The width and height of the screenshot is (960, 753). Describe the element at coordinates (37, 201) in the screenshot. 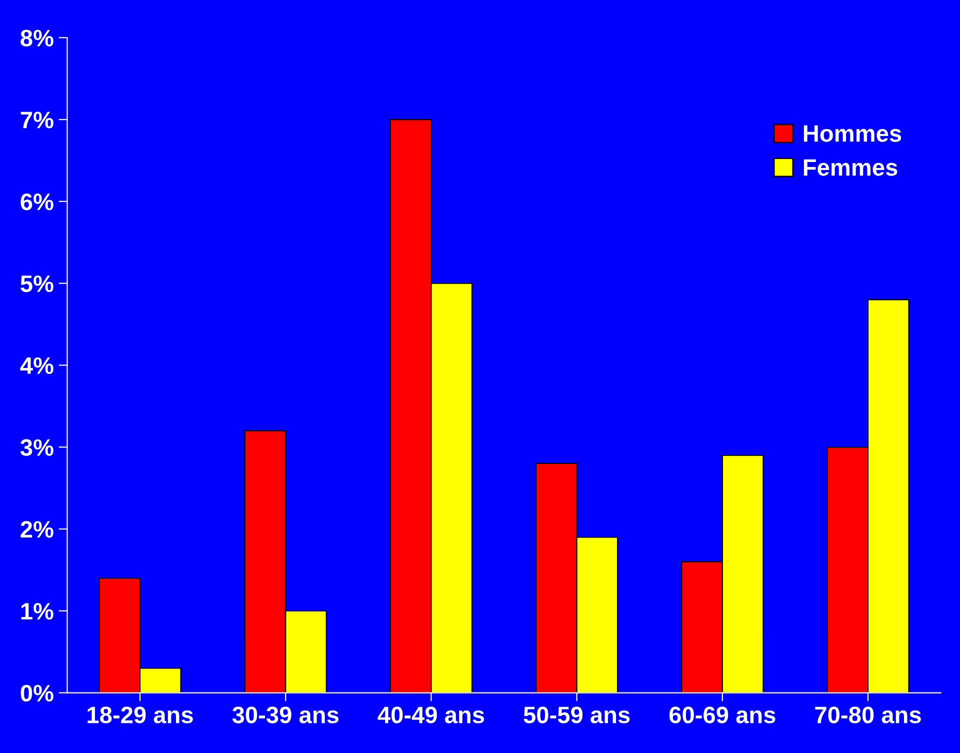

I see `y-tick-label: 6%` at that location.